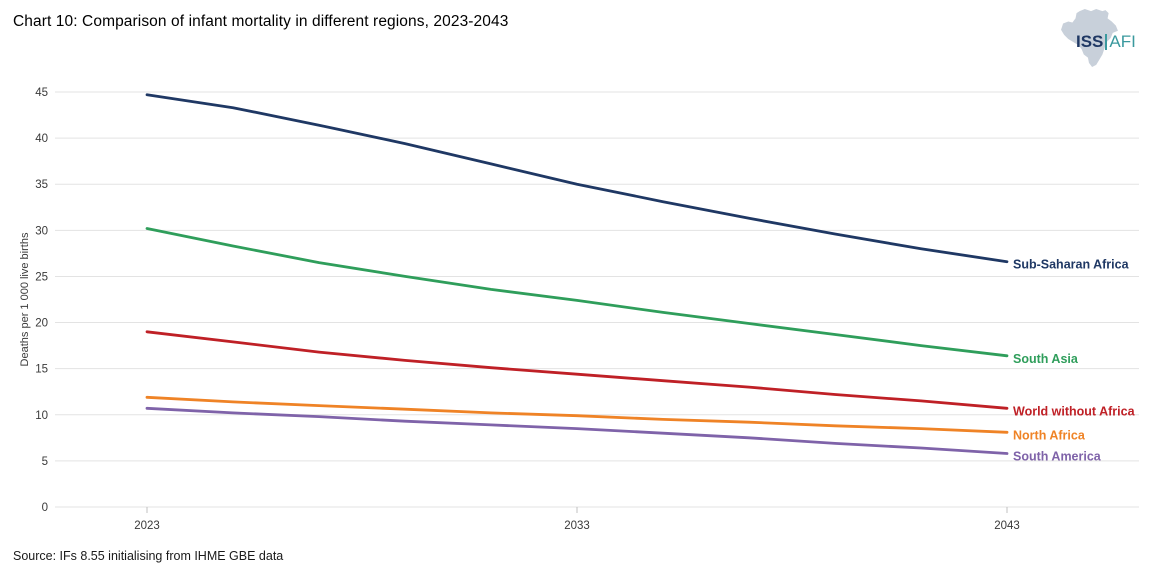 This screenshot has width=1151, height=581. Describe the element at coordinates (577, 414) in the screenshot. I see `series-line-north-africa` at that location.